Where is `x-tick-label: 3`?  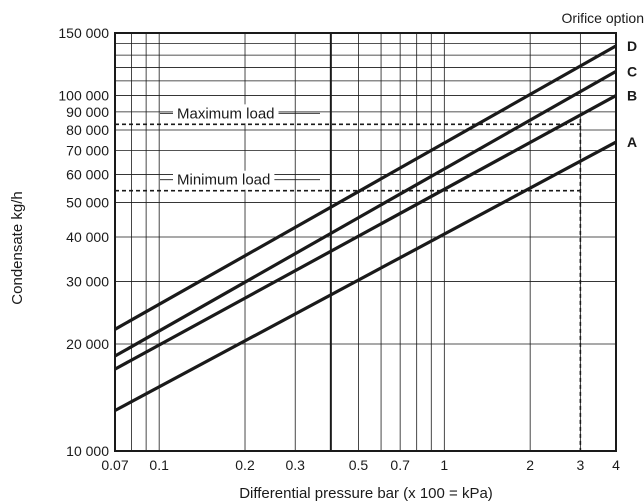 x-tick-label: 3 is located at coordinates (580, 465).